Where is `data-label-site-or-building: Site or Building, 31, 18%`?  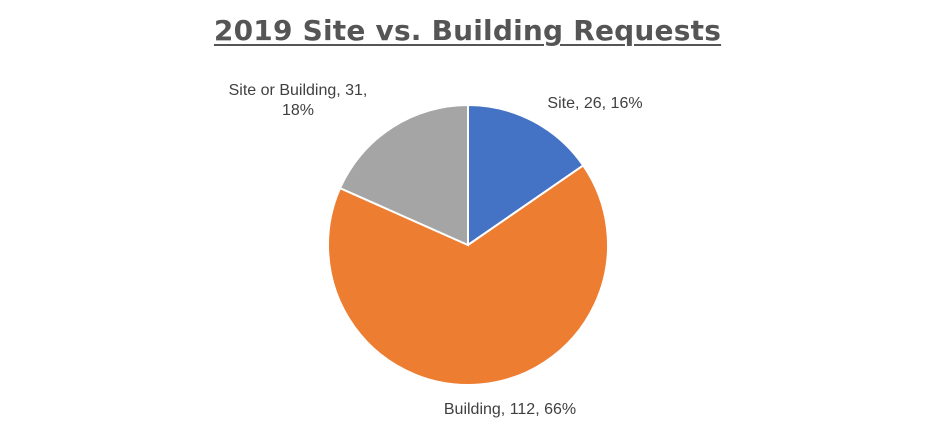 data-label-site-or-building: Site or Building, 31, 18% is located at coordinates (298, 100).